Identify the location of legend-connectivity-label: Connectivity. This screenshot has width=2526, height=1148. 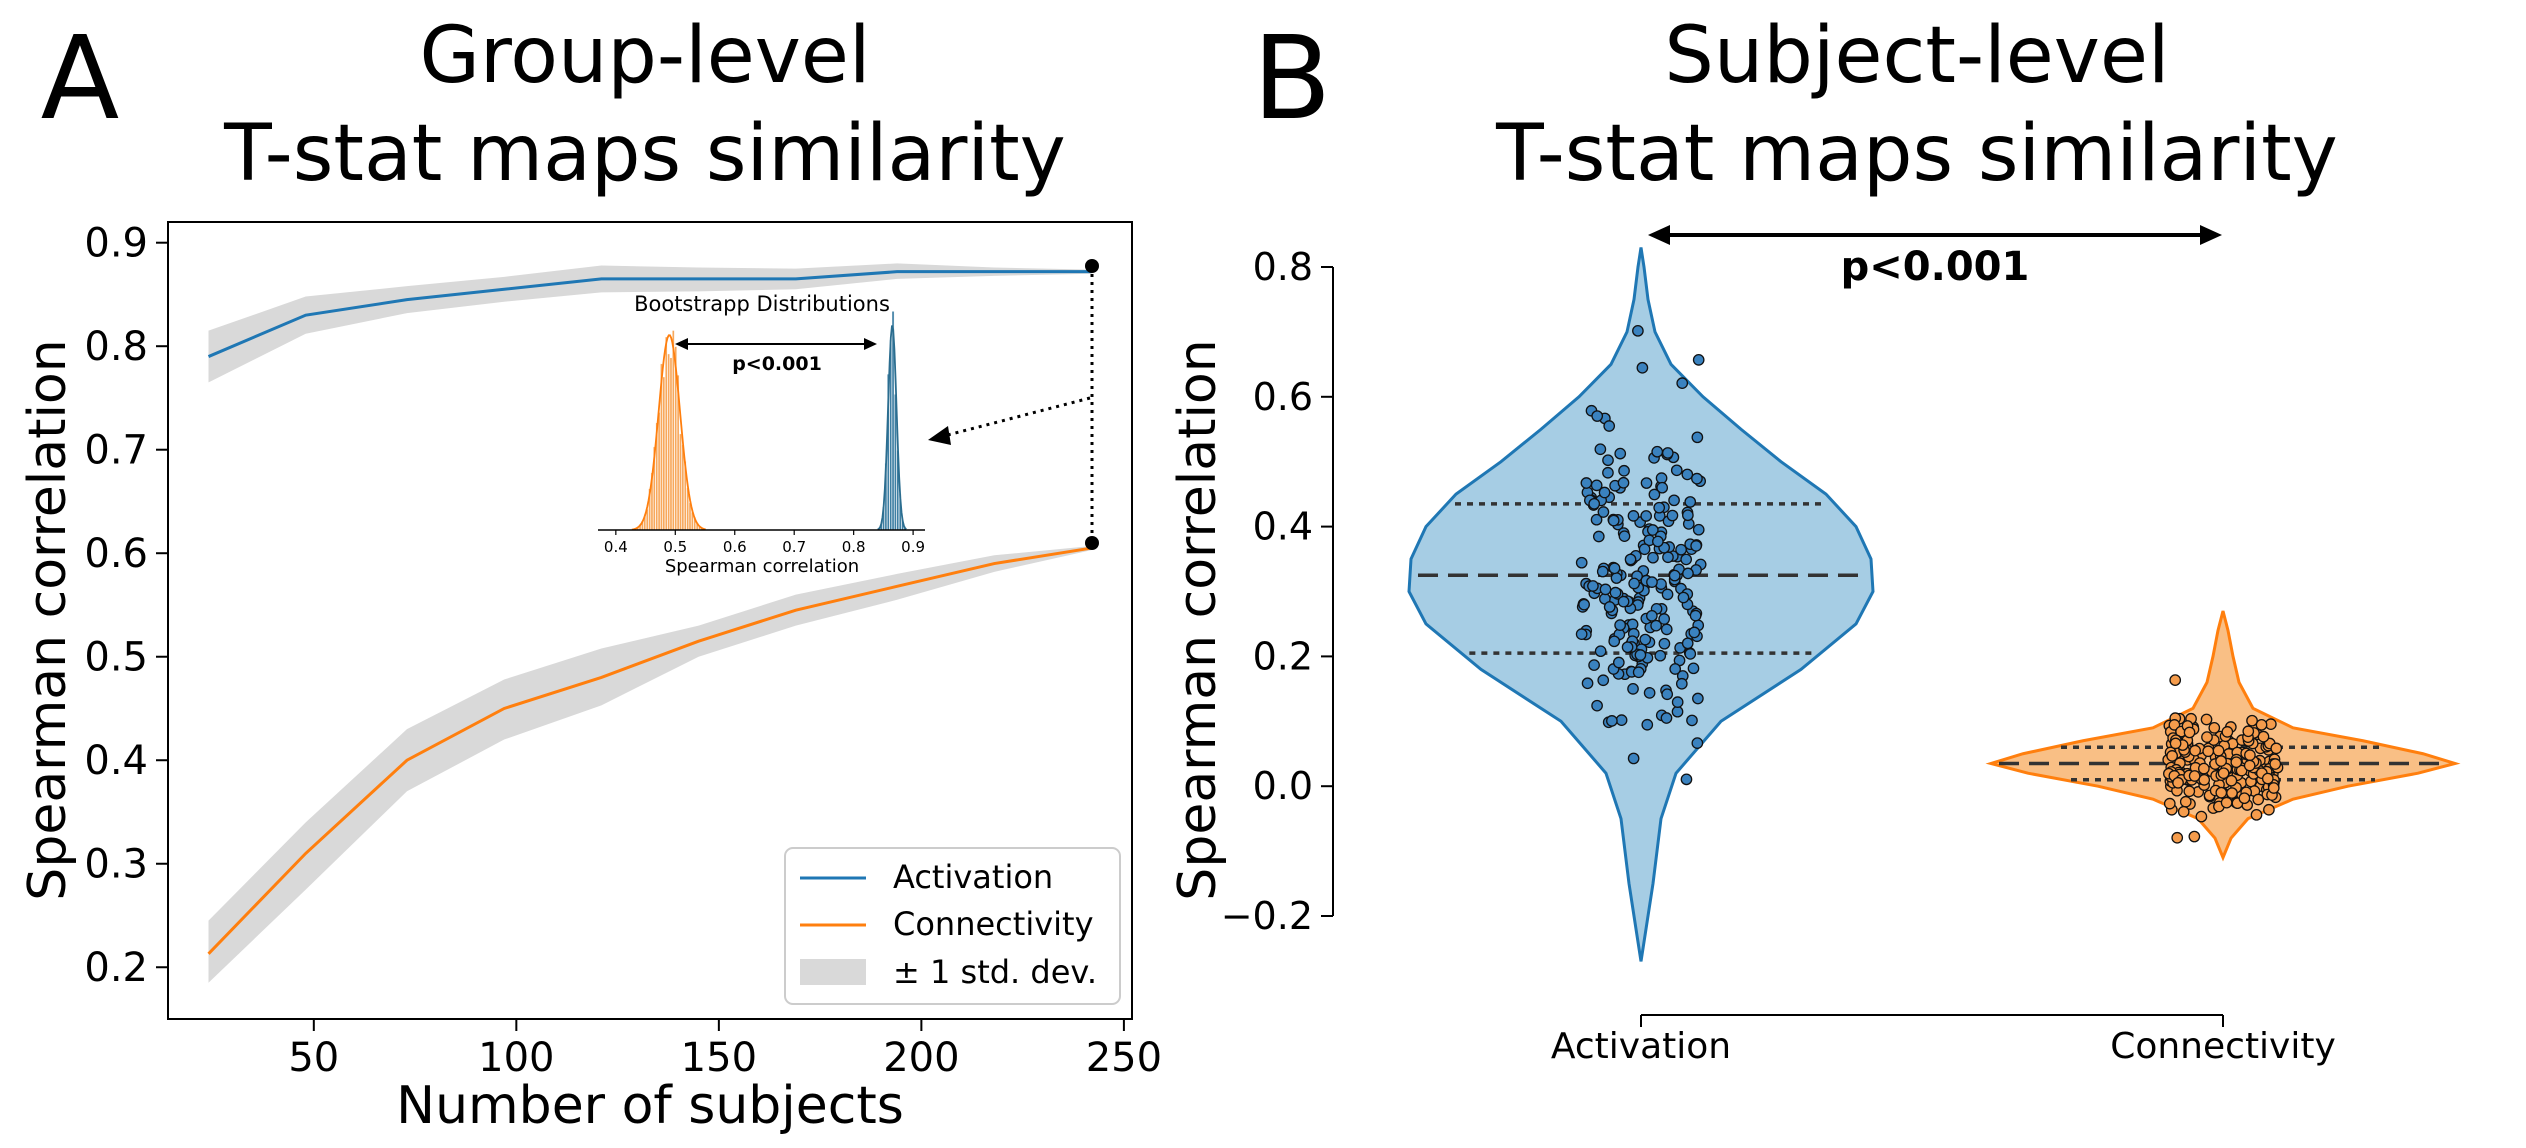
(993, 924).